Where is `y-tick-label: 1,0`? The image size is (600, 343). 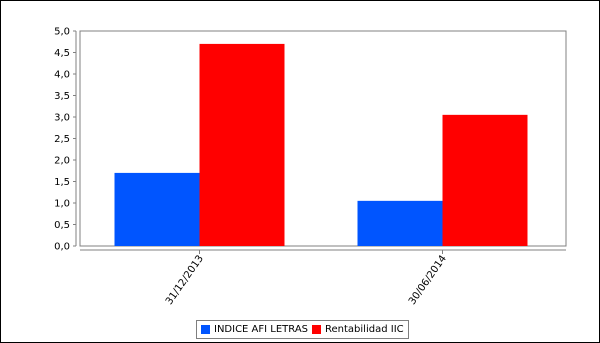
y-tick-label: 1,0 is located at coordinates (62, 204).